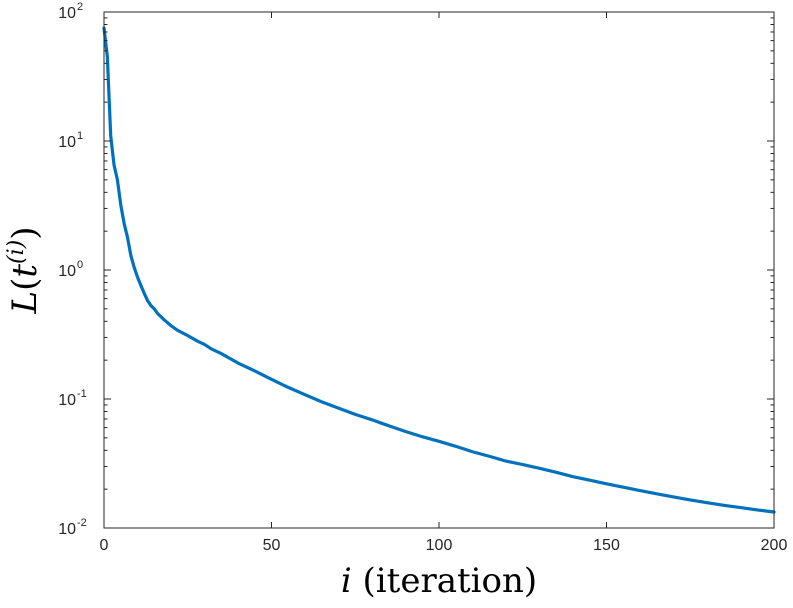  Describe the element at coordinates (606, 545) in the screenshot. I see `x-tick-label-3: 150` at that location.